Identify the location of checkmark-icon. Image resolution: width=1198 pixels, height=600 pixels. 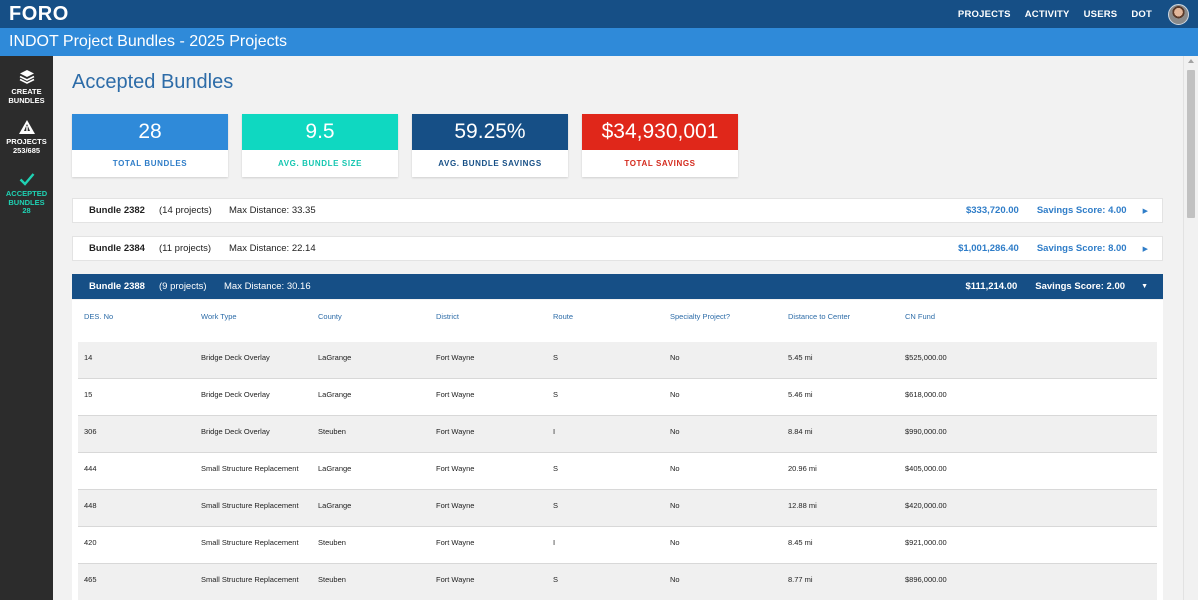
(27, 179).